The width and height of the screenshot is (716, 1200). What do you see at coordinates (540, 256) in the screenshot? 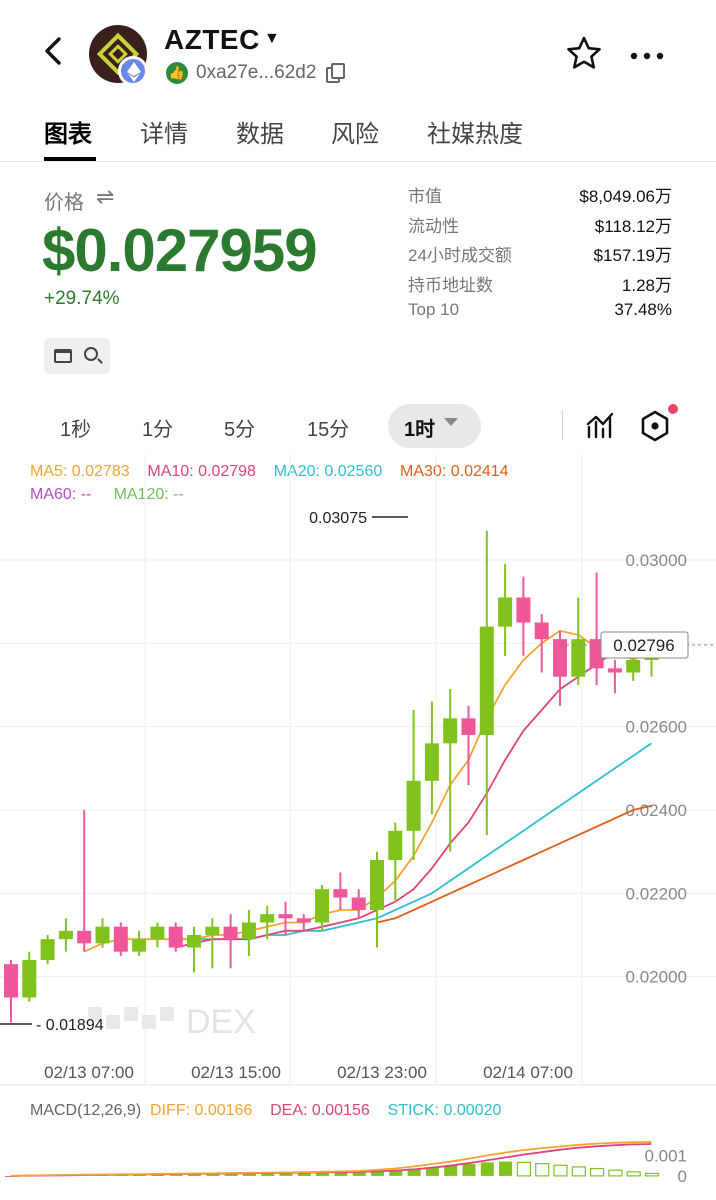
I see `stat-volume-24h: 24小时成交额 $157.19万` at bounding box center [540, 256].